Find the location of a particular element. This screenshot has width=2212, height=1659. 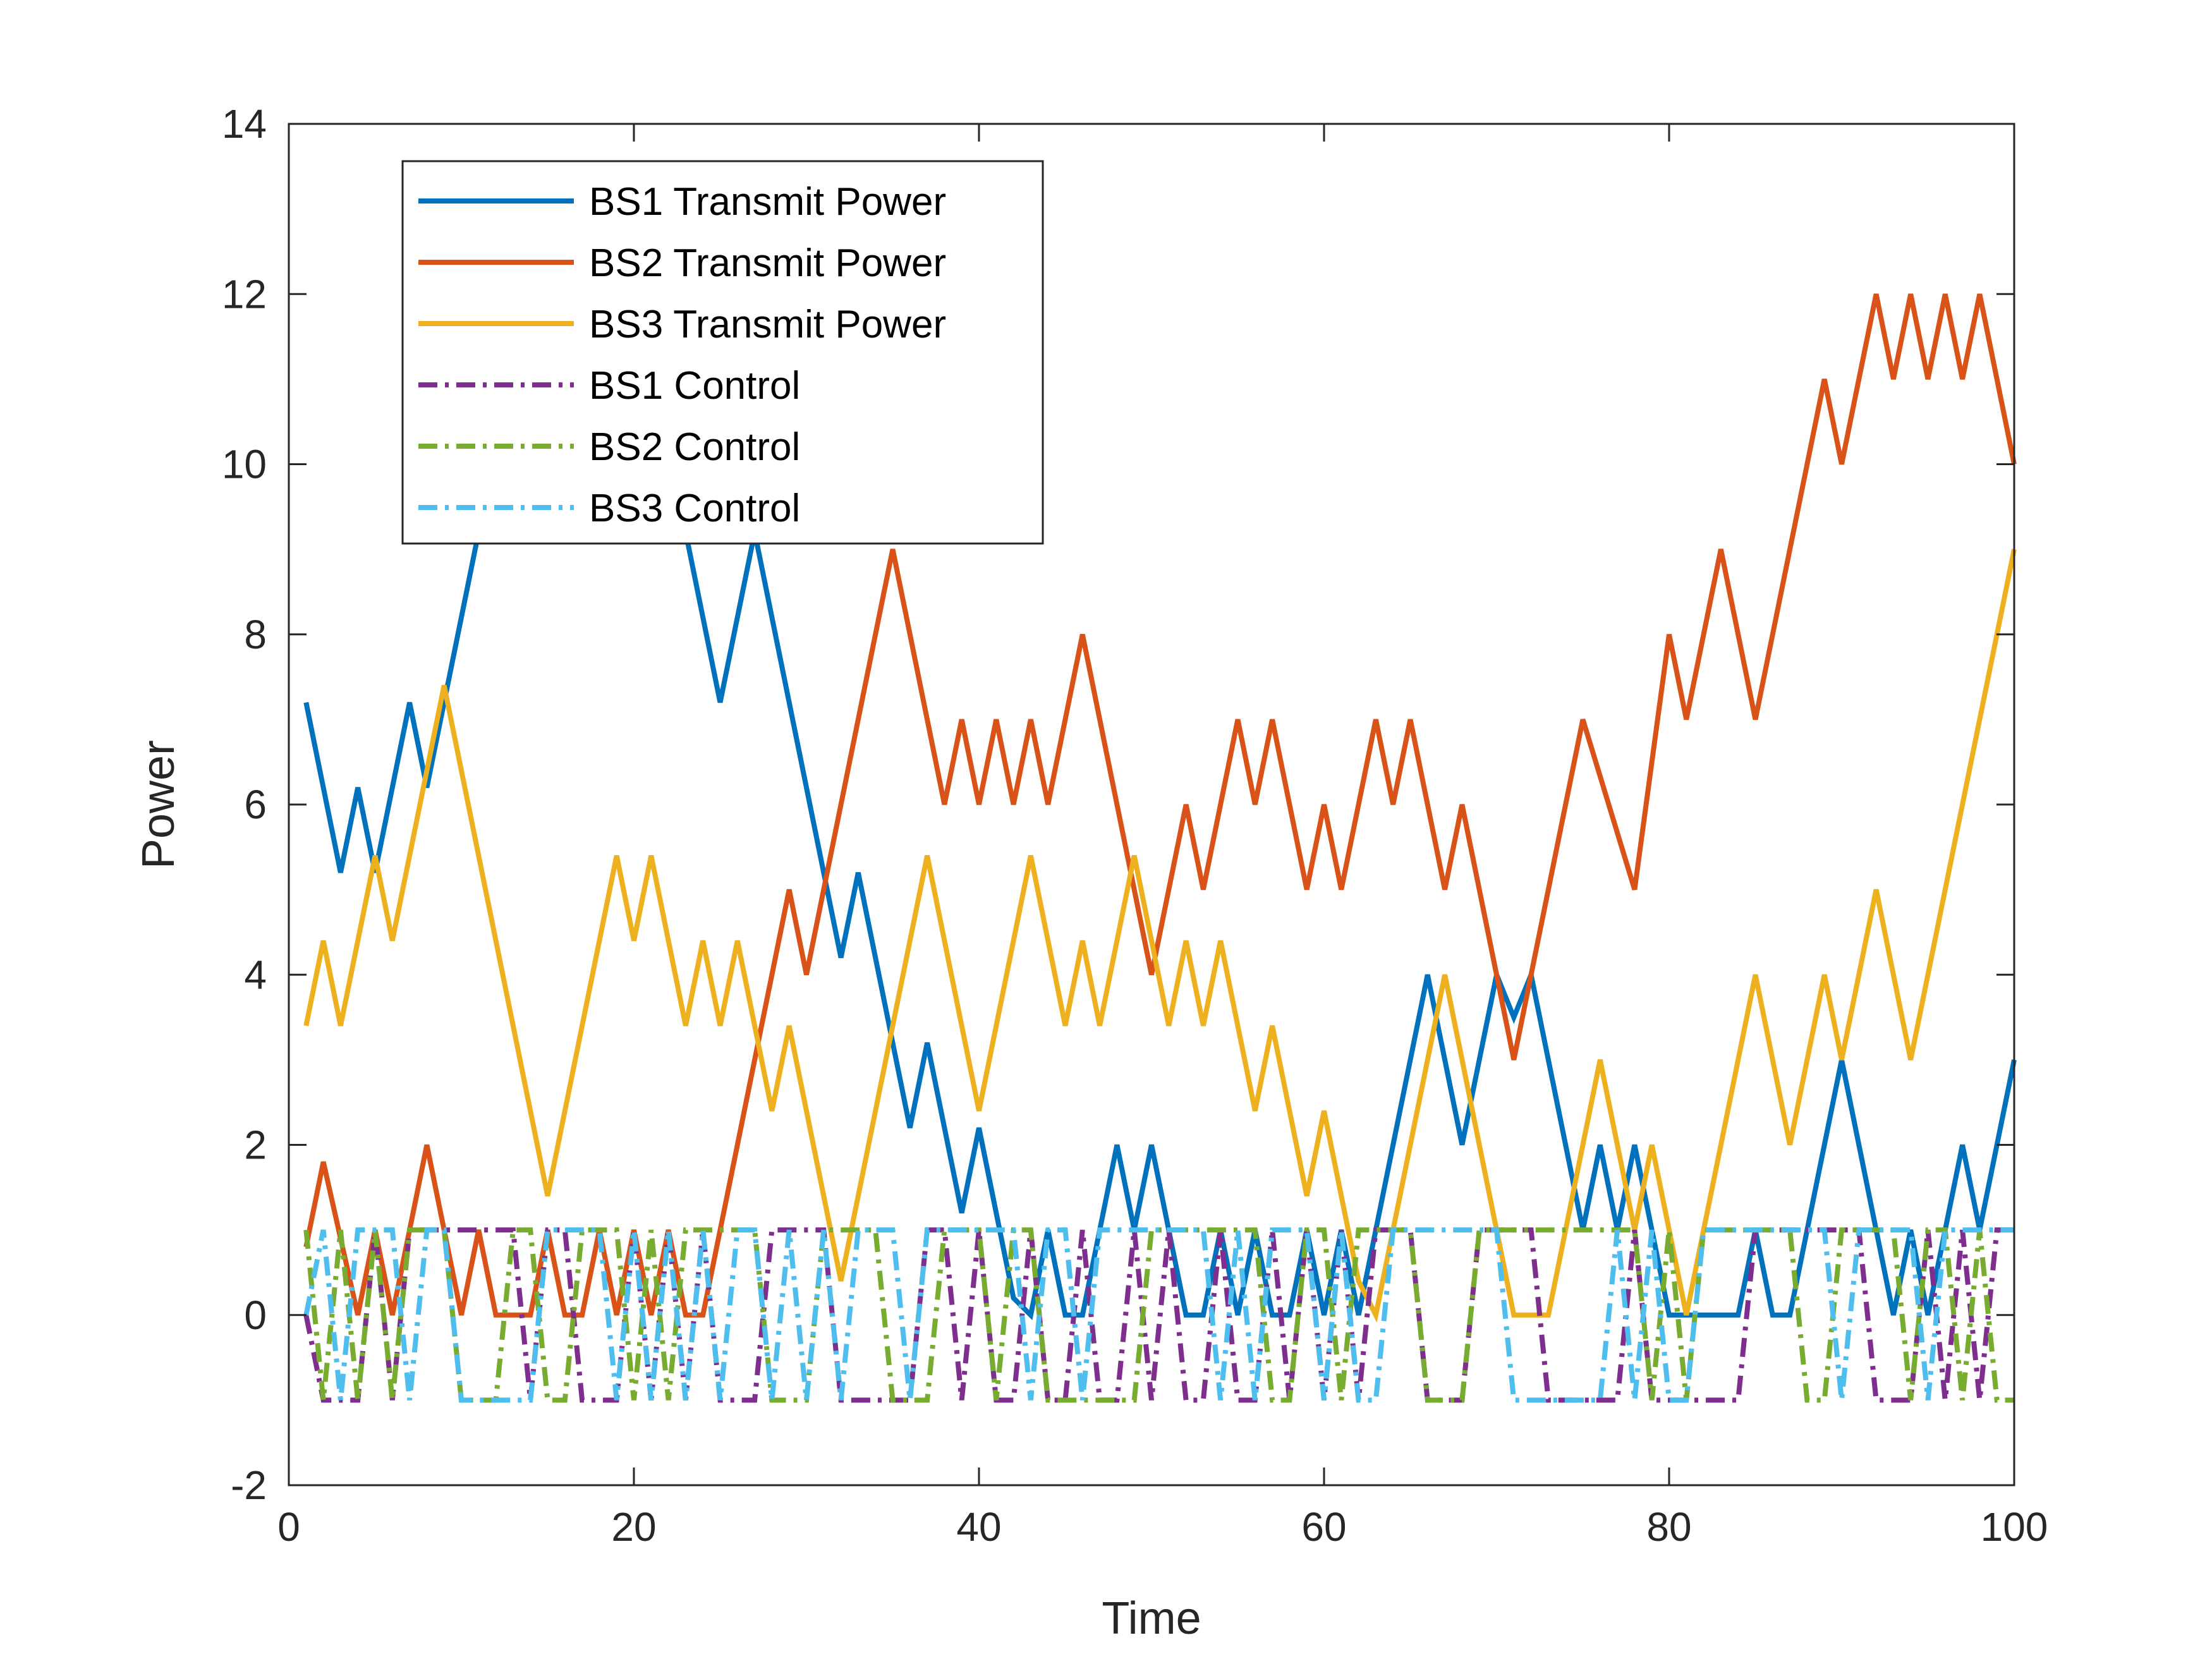

x-tick-label: 40 is located at coordinates (978, 1527).